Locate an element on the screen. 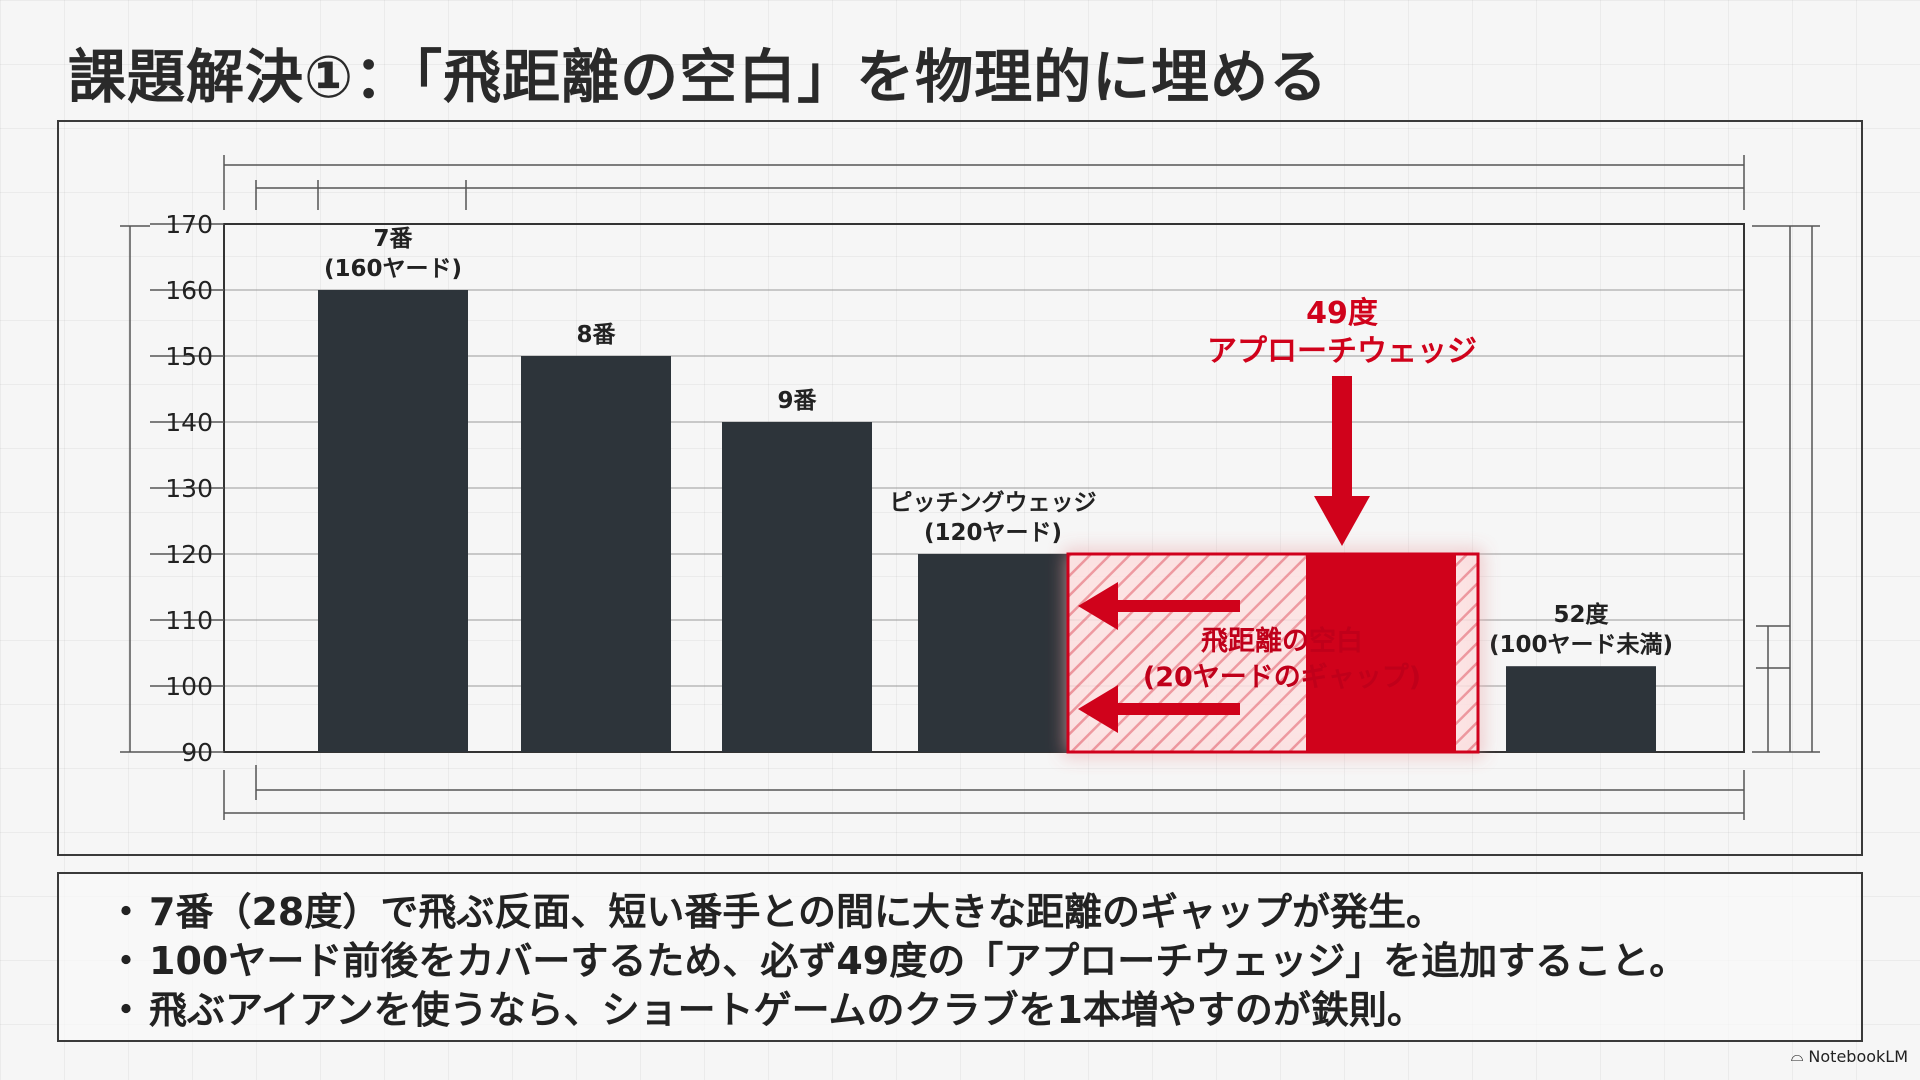 The width and height of the screenshot is (1920, 1080). annotation-label: 49度アプローチウェッジ is located at coordinates (1342, 332).